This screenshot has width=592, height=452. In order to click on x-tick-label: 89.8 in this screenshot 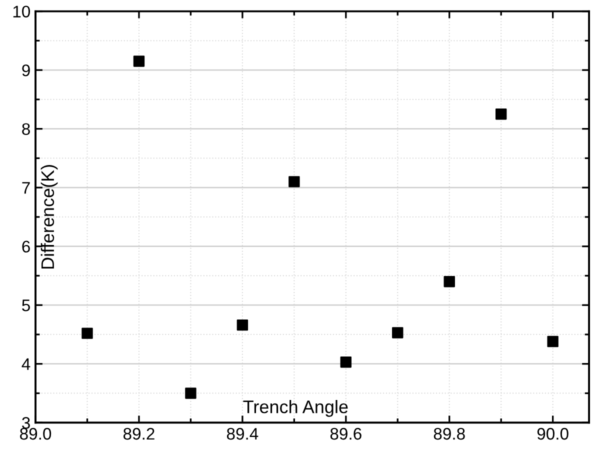, I will do `click(449, 434)`.